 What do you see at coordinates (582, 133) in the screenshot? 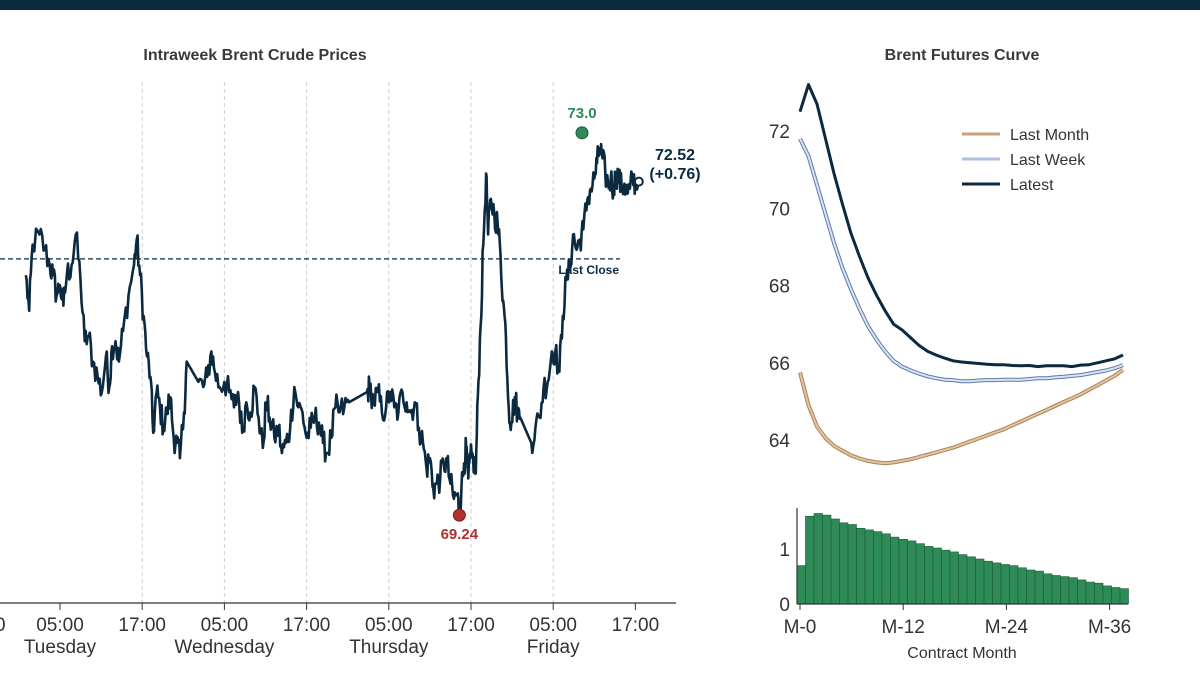
I see `high-marker` at bounding box center [582, 133].